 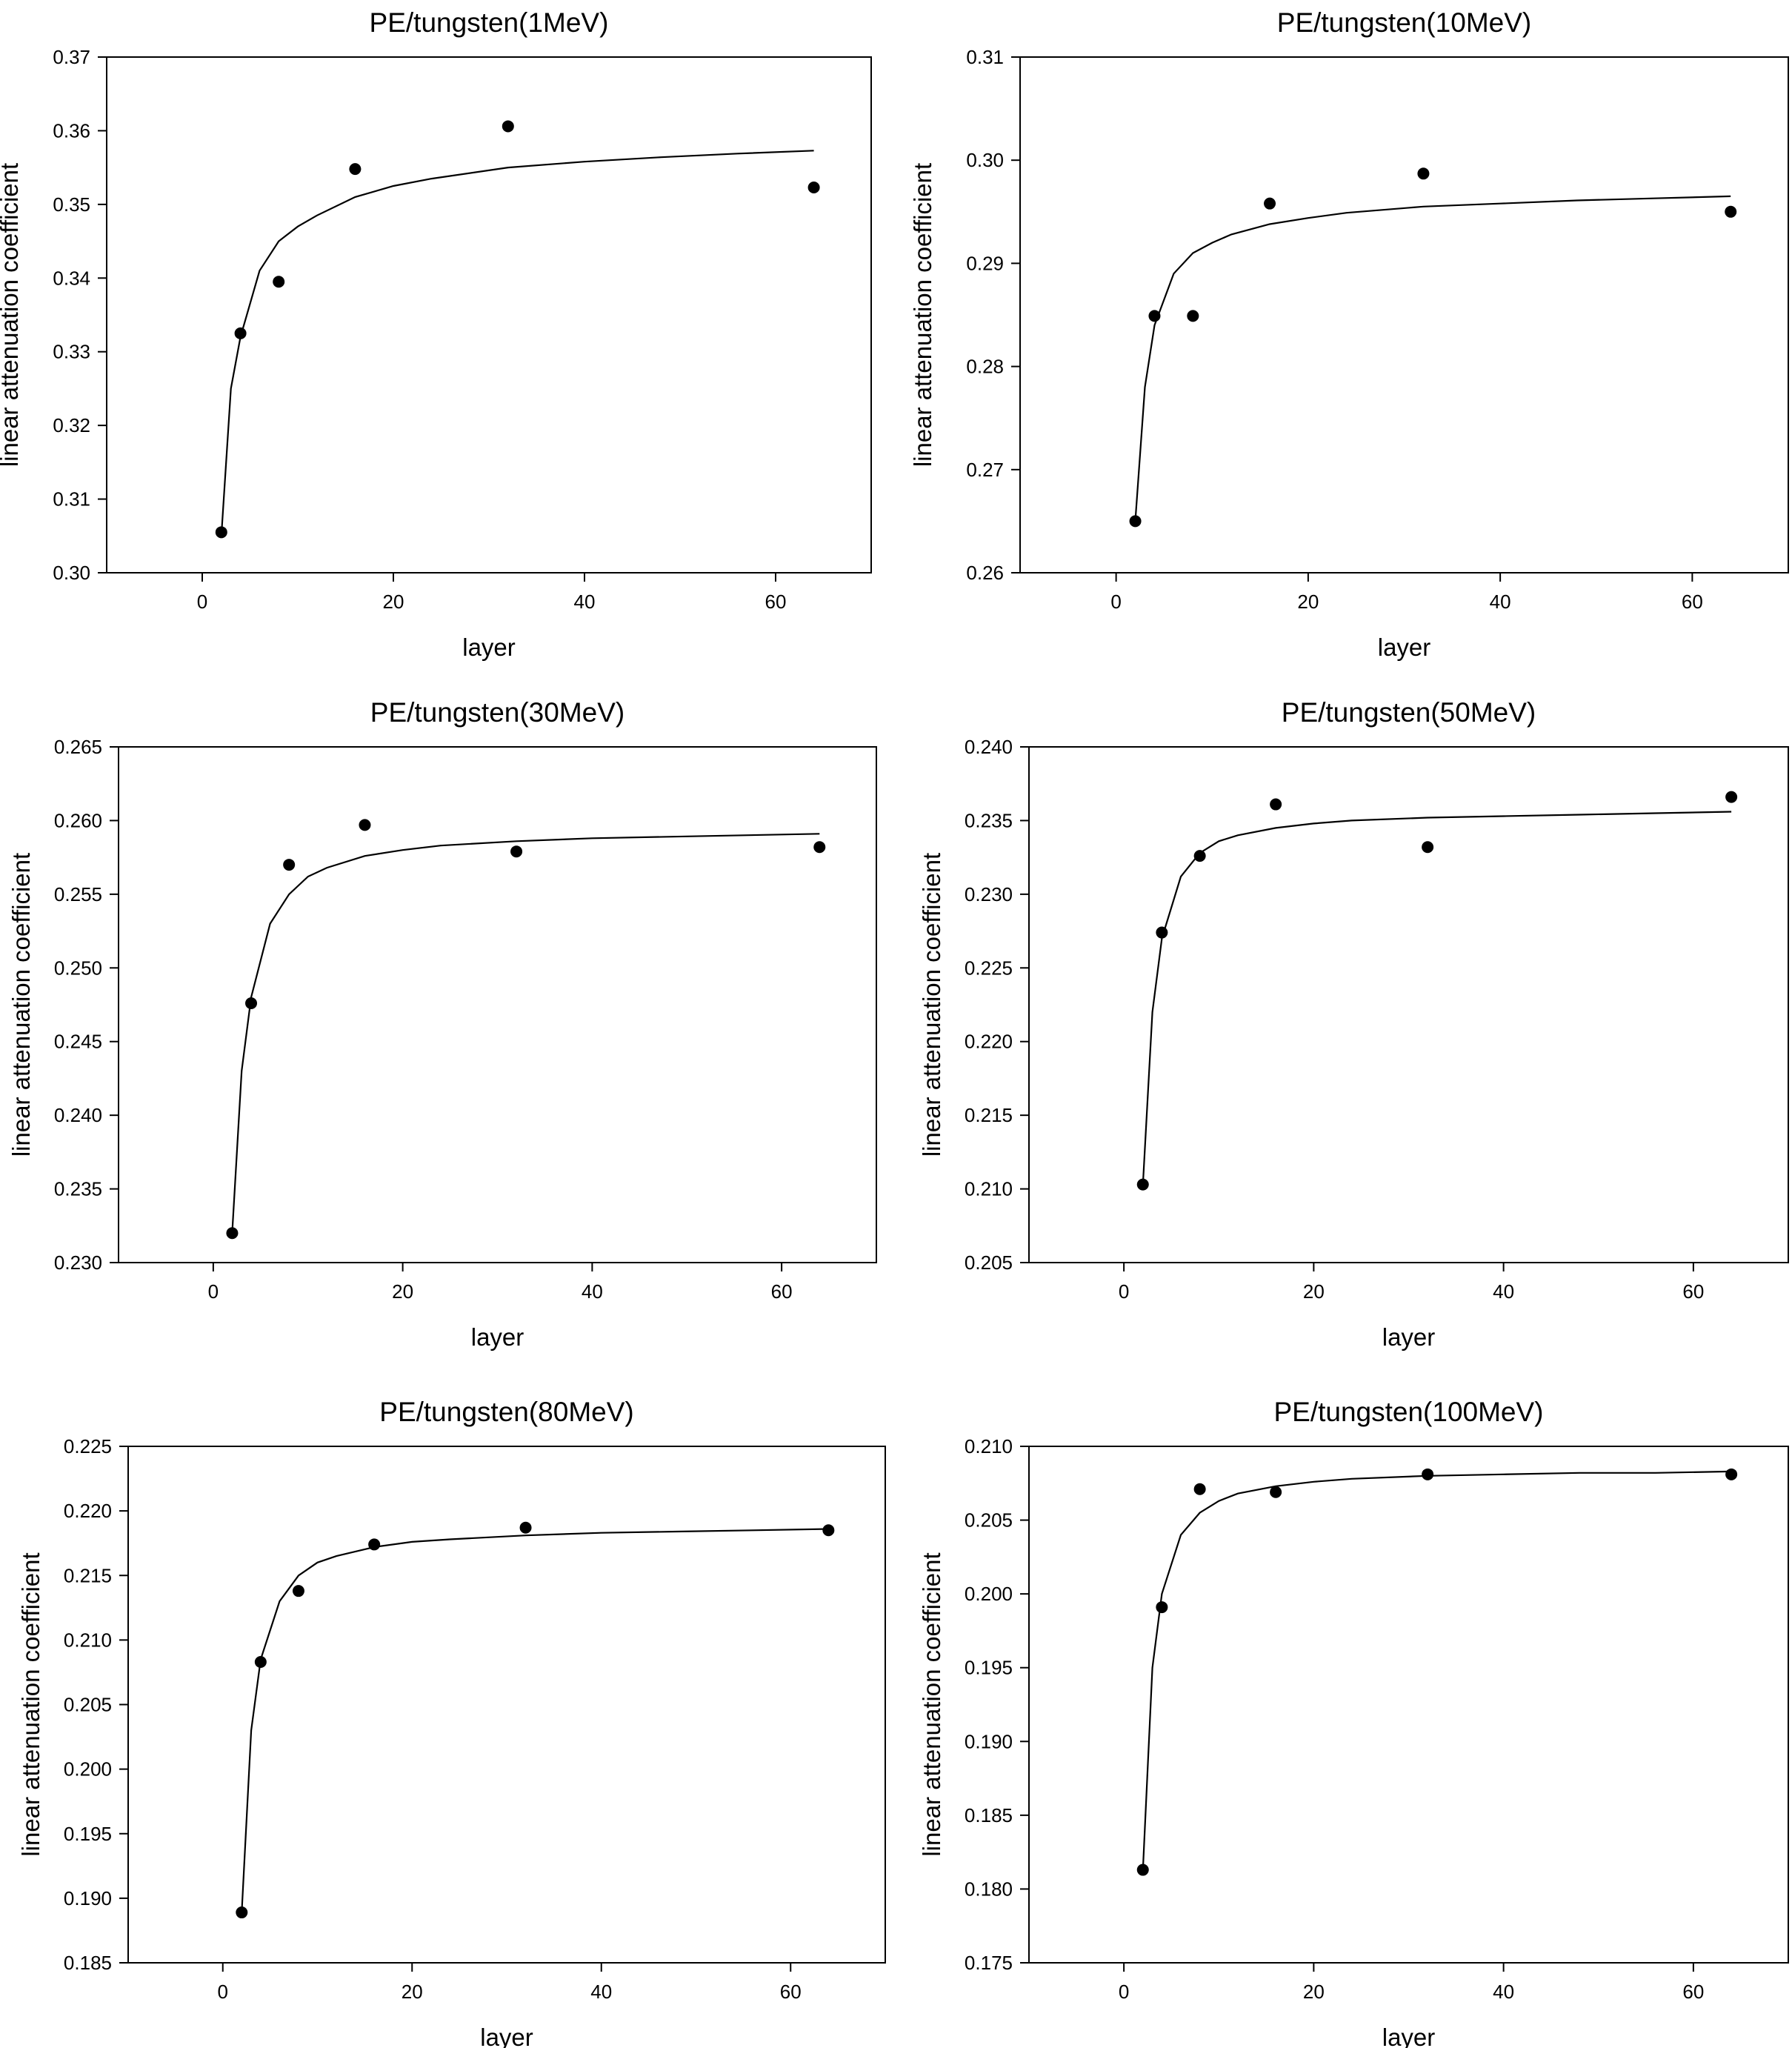 What do you see at coordinates (78, 1115) in the screenshot?
I see `y-tick-label: 0.240` at bounding box center [78, 1115].